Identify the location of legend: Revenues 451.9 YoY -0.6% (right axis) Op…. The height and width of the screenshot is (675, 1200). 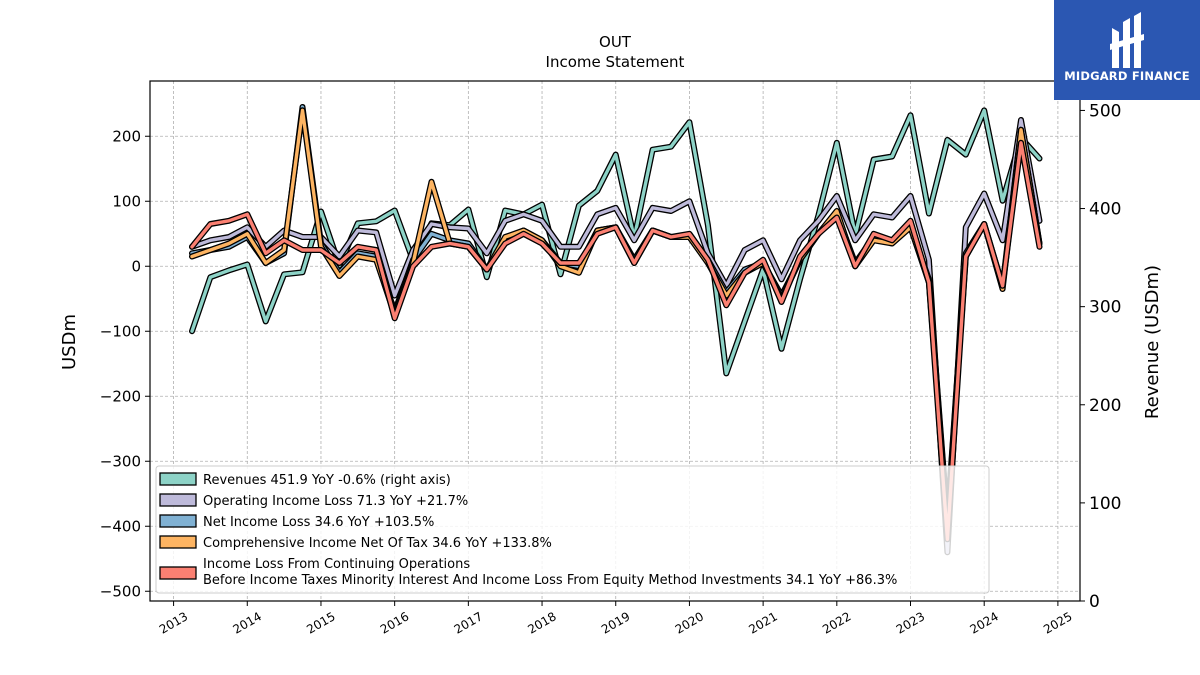
(572, 529).